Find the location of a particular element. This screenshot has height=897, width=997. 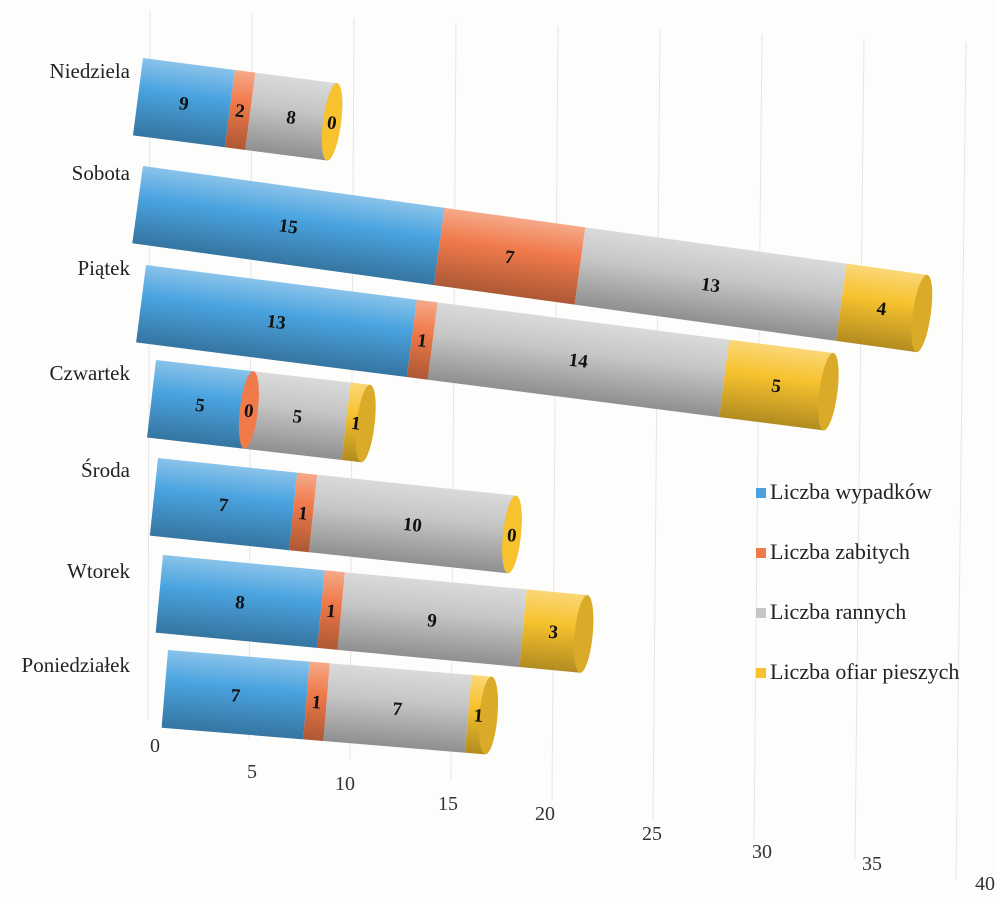

data-label: 14 is located at coordinates (579, 361).